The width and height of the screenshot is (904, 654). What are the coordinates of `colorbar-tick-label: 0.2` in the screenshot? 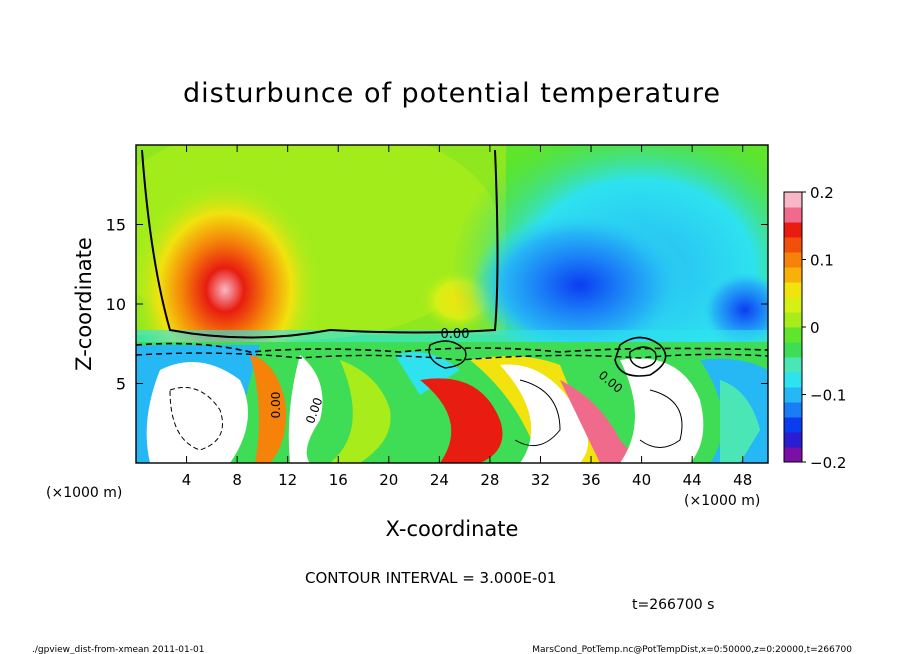 It's located at (822, 193).